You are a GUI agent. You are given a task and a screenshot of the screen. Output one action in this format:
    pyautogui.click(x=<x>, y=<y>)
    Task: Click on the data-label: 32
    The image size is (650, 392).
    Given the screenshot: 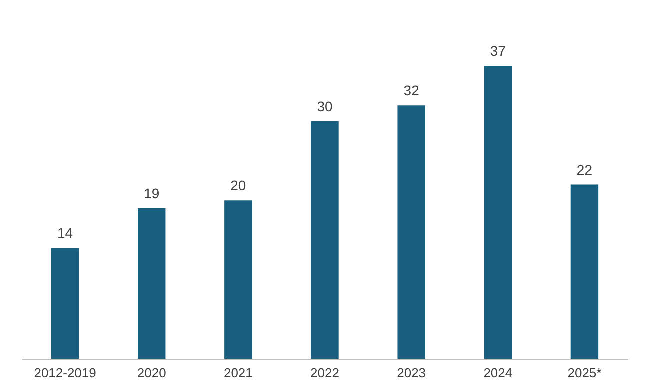 What is the action you would take?
    pyautogui.click(x=412, y=90)
    